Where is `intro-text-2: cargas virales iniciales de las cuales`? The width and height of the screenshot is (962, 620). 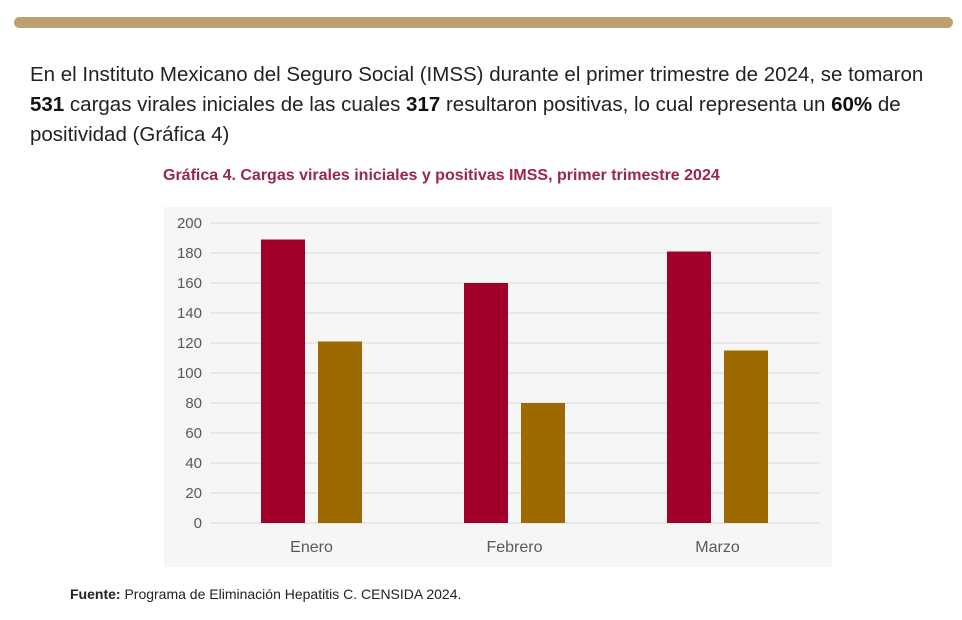 intro-text-2: cargas virales iniciales de las cuales is located at coordinates (235, 104).